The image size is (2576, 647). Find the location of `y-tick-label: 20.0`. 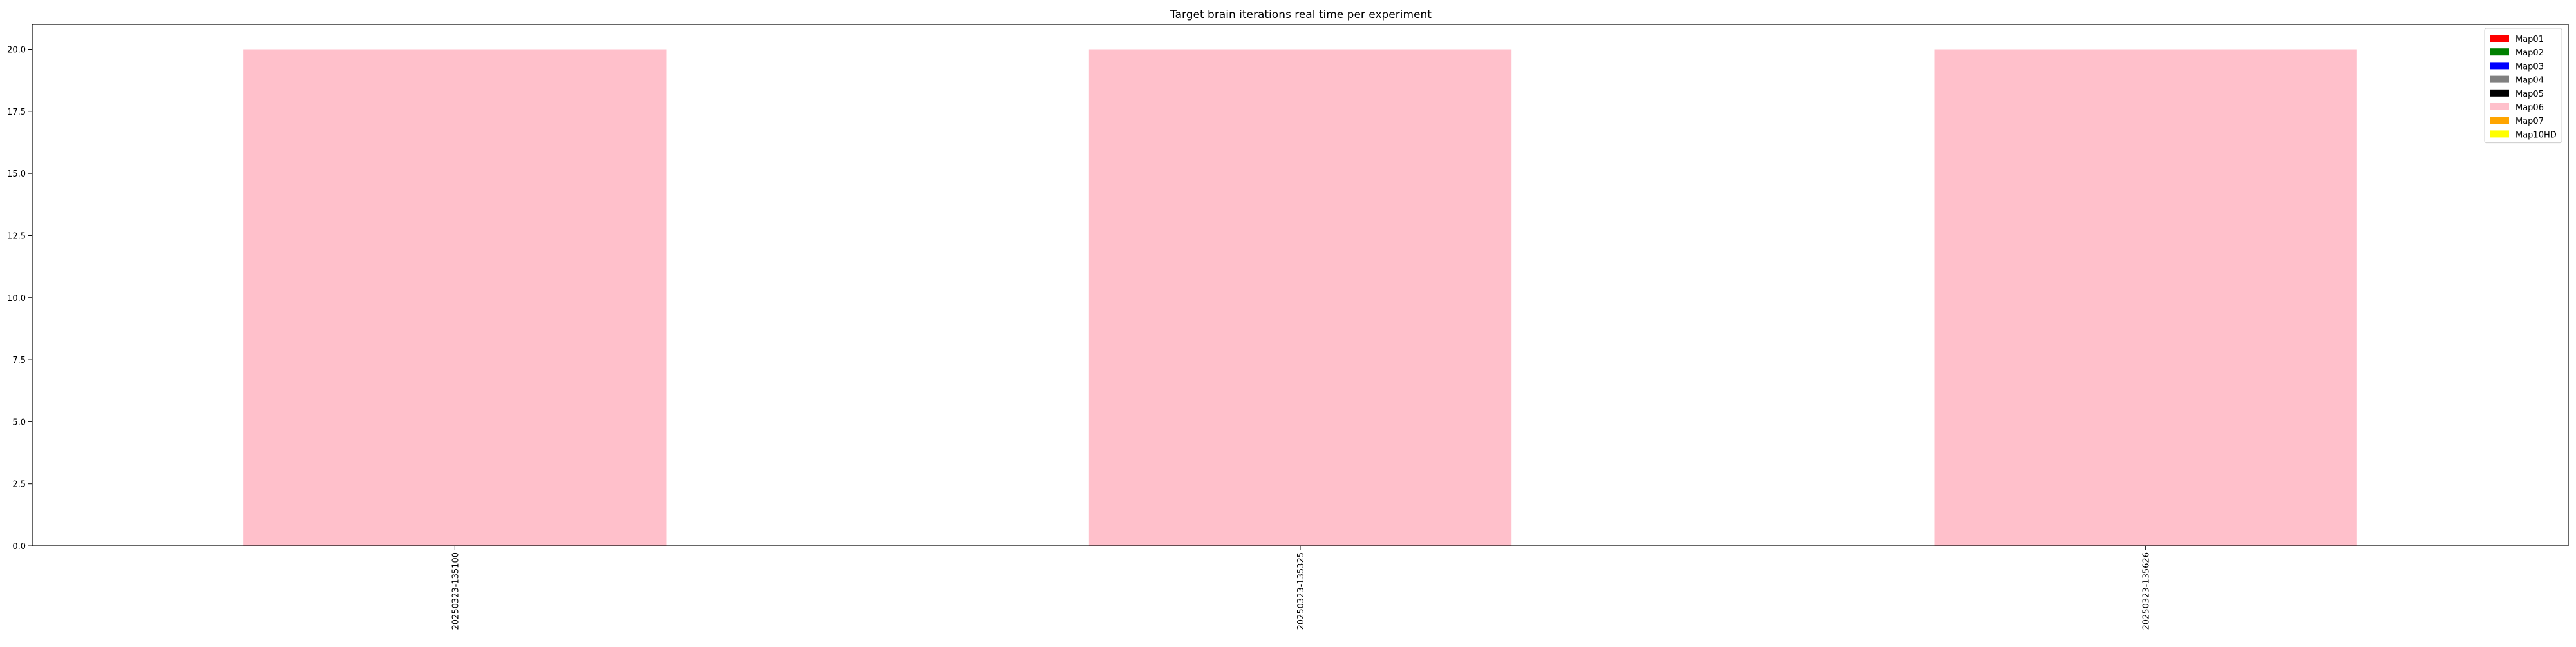

y-tick-label: 20.0 is located at coordinates (16, 50).